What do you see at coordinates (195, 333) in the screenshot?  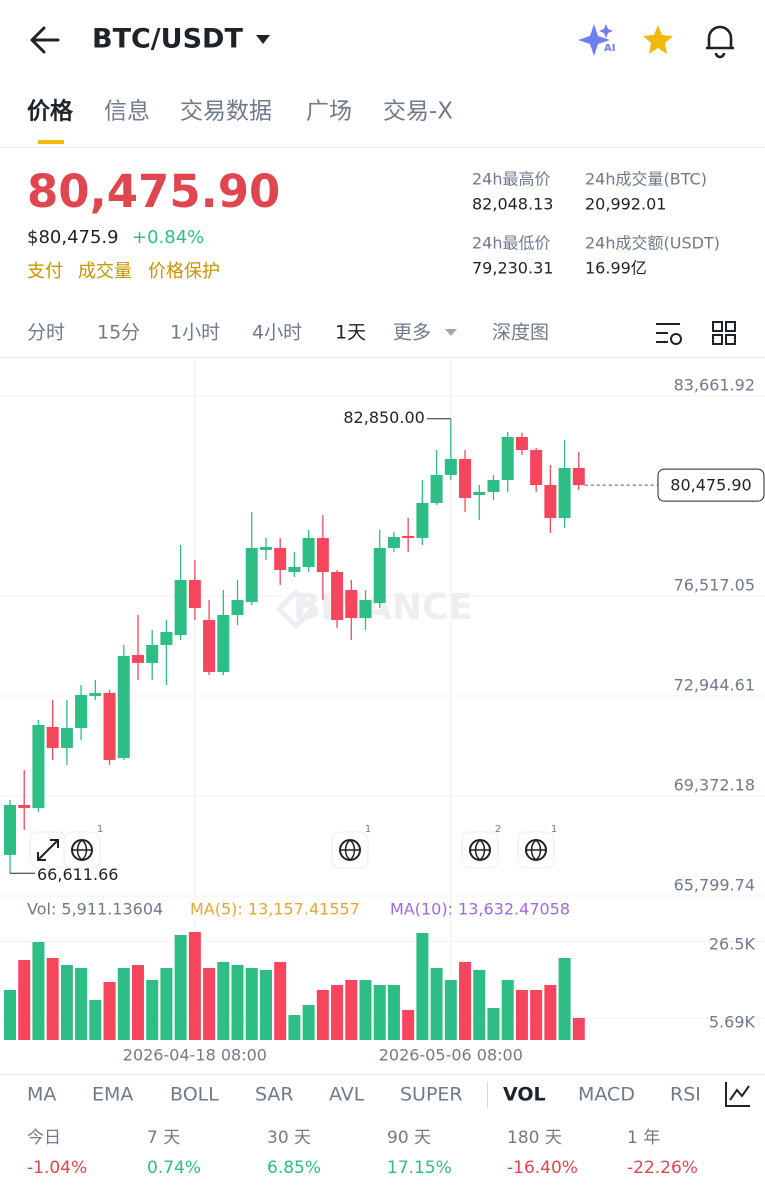 I see `interval: 1小时` at bounding box center [195, 333].